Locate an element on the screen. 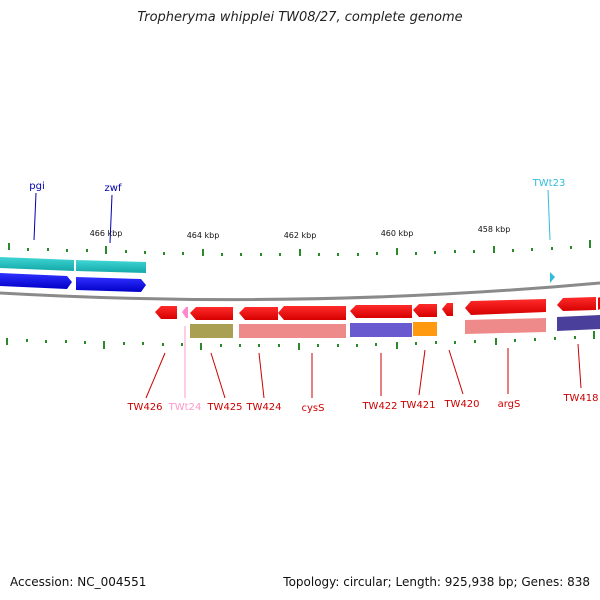 The height and width of the screenshot is (600, 600). leader-pgi is located at coordinates (35, 216).